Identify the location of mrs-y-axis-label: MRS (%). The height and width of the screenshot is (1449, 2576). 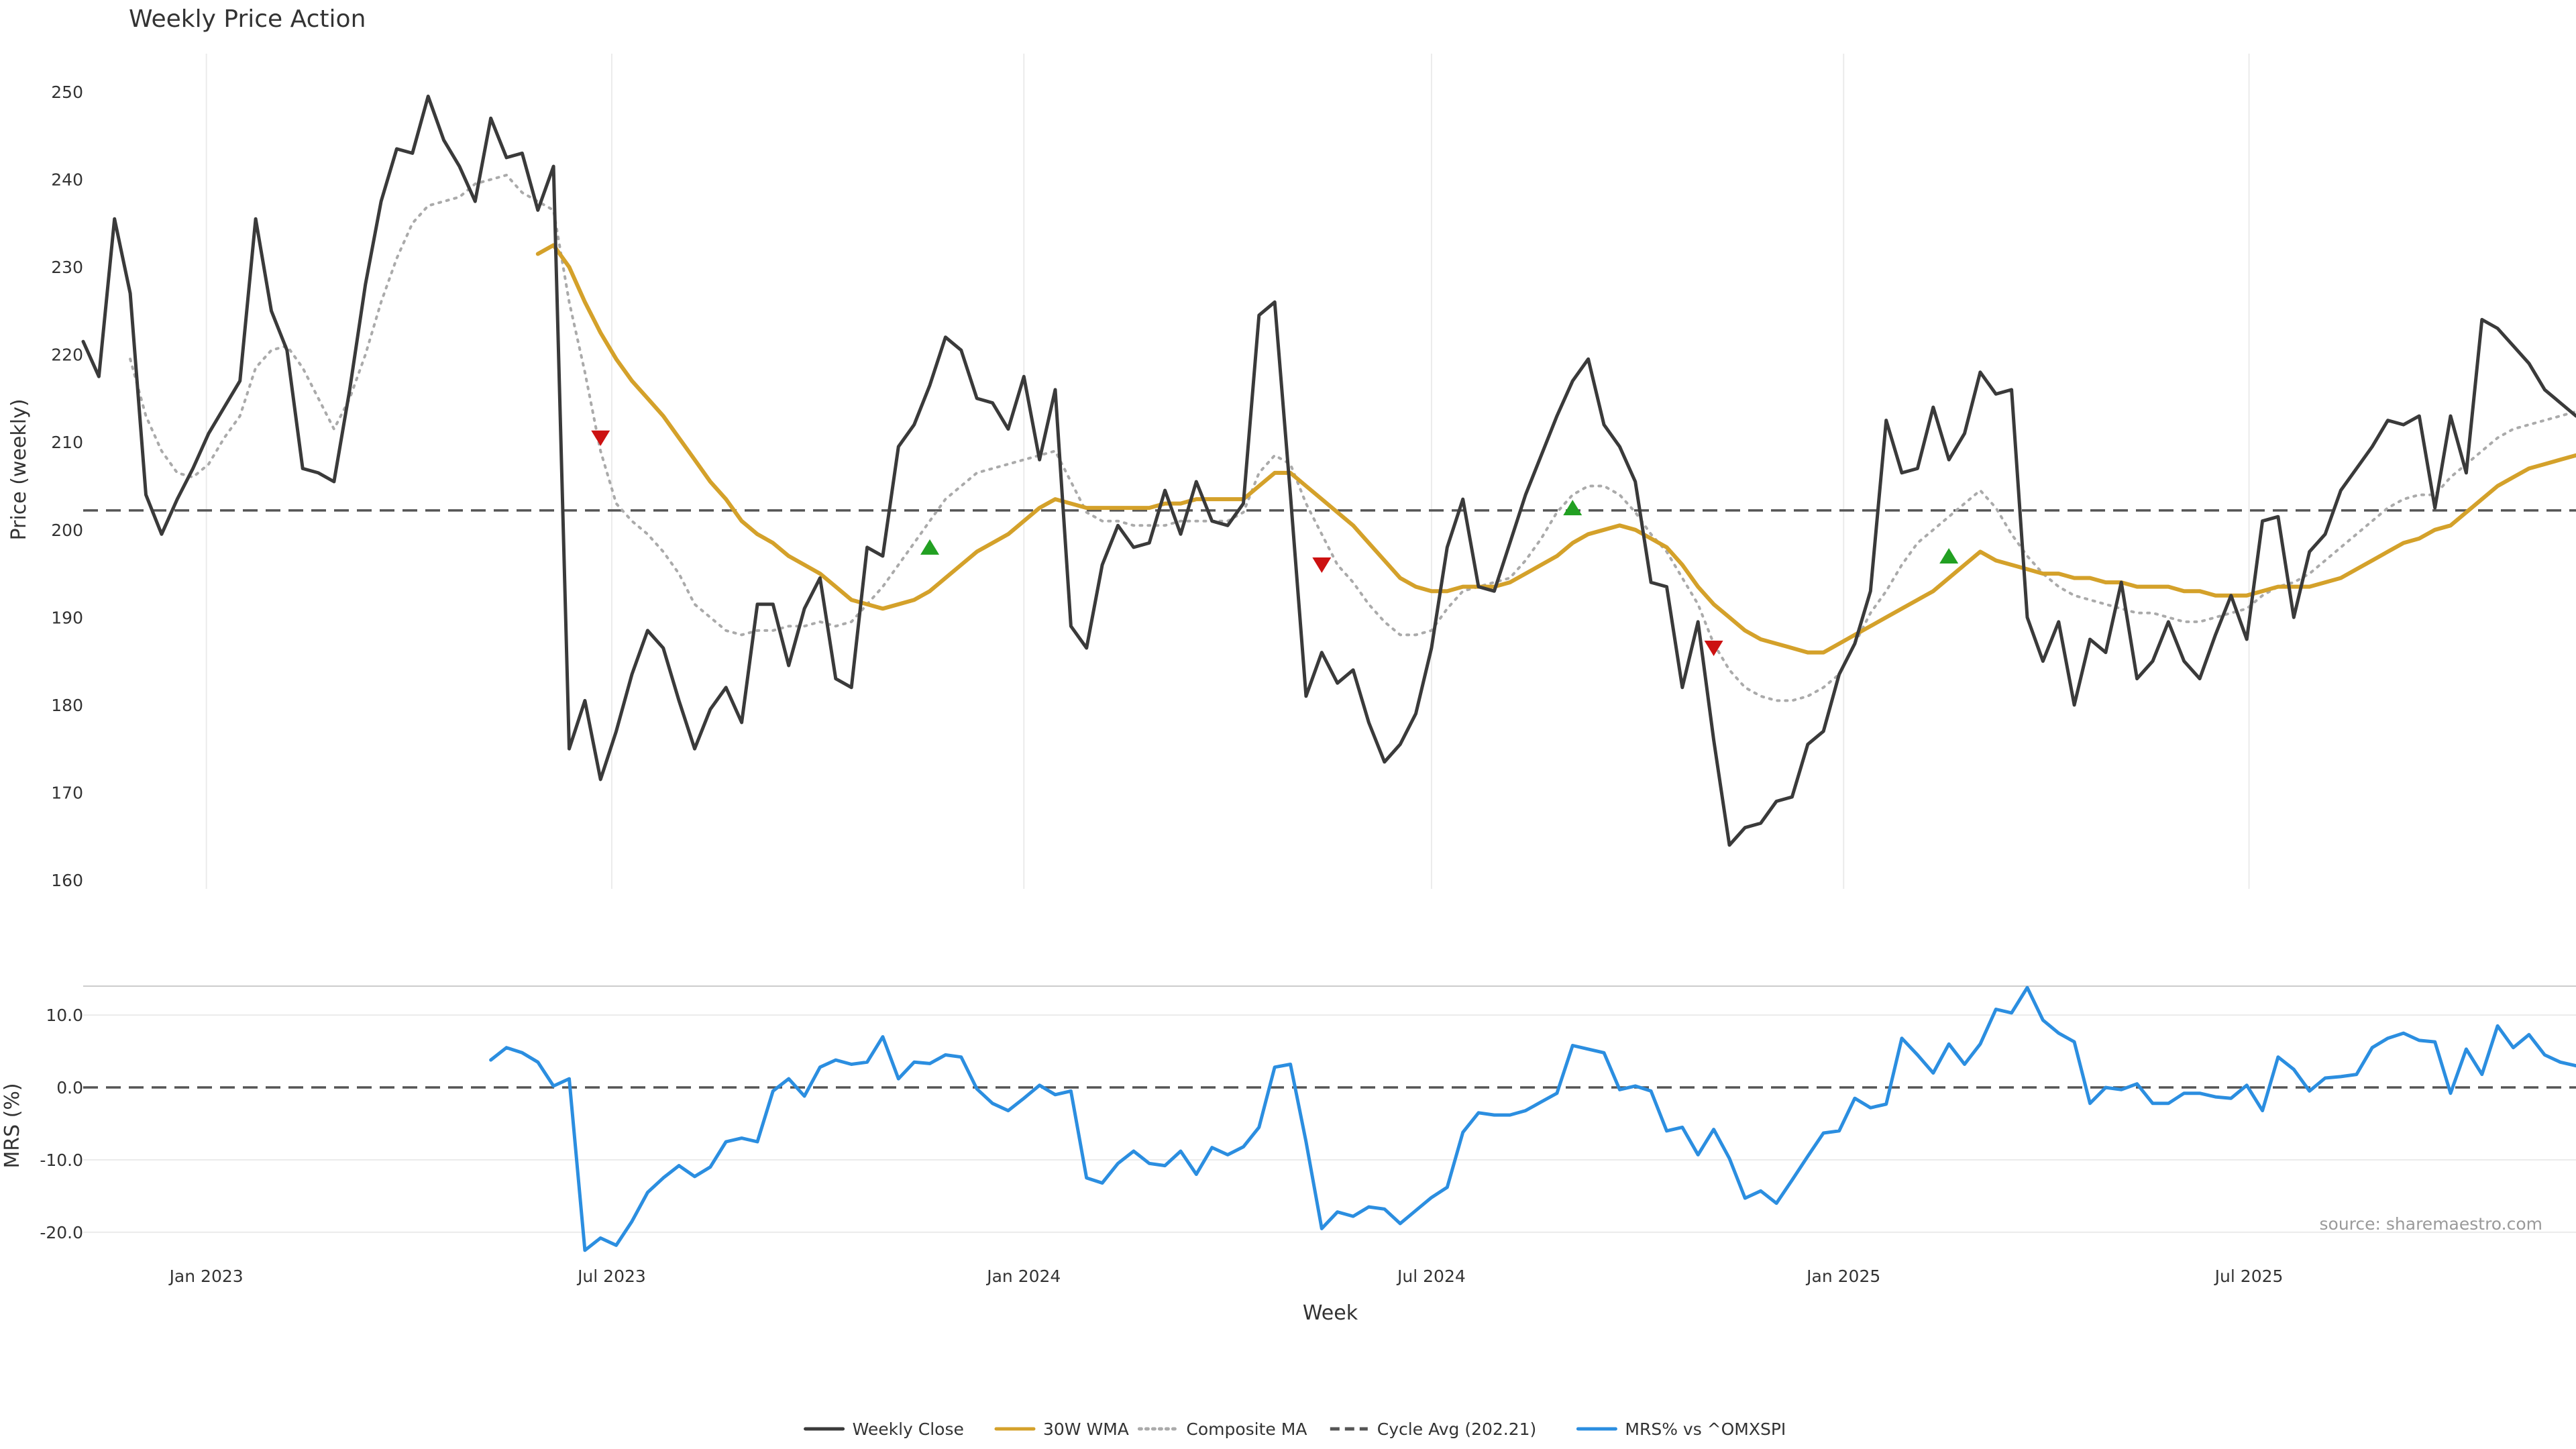
(12, 1125).